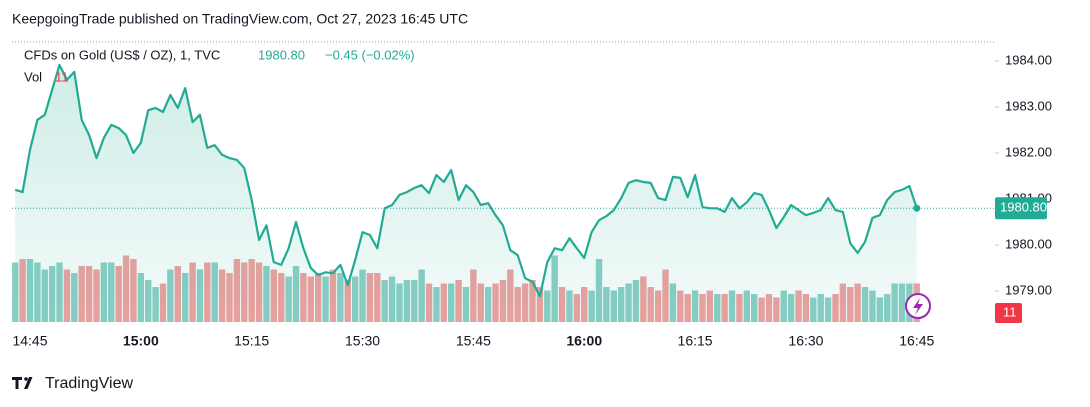  What do you see at coordinates (362, 341) in the screenshot?
I see `x-tick-label: 15:30` at bounding box center [362, 341].